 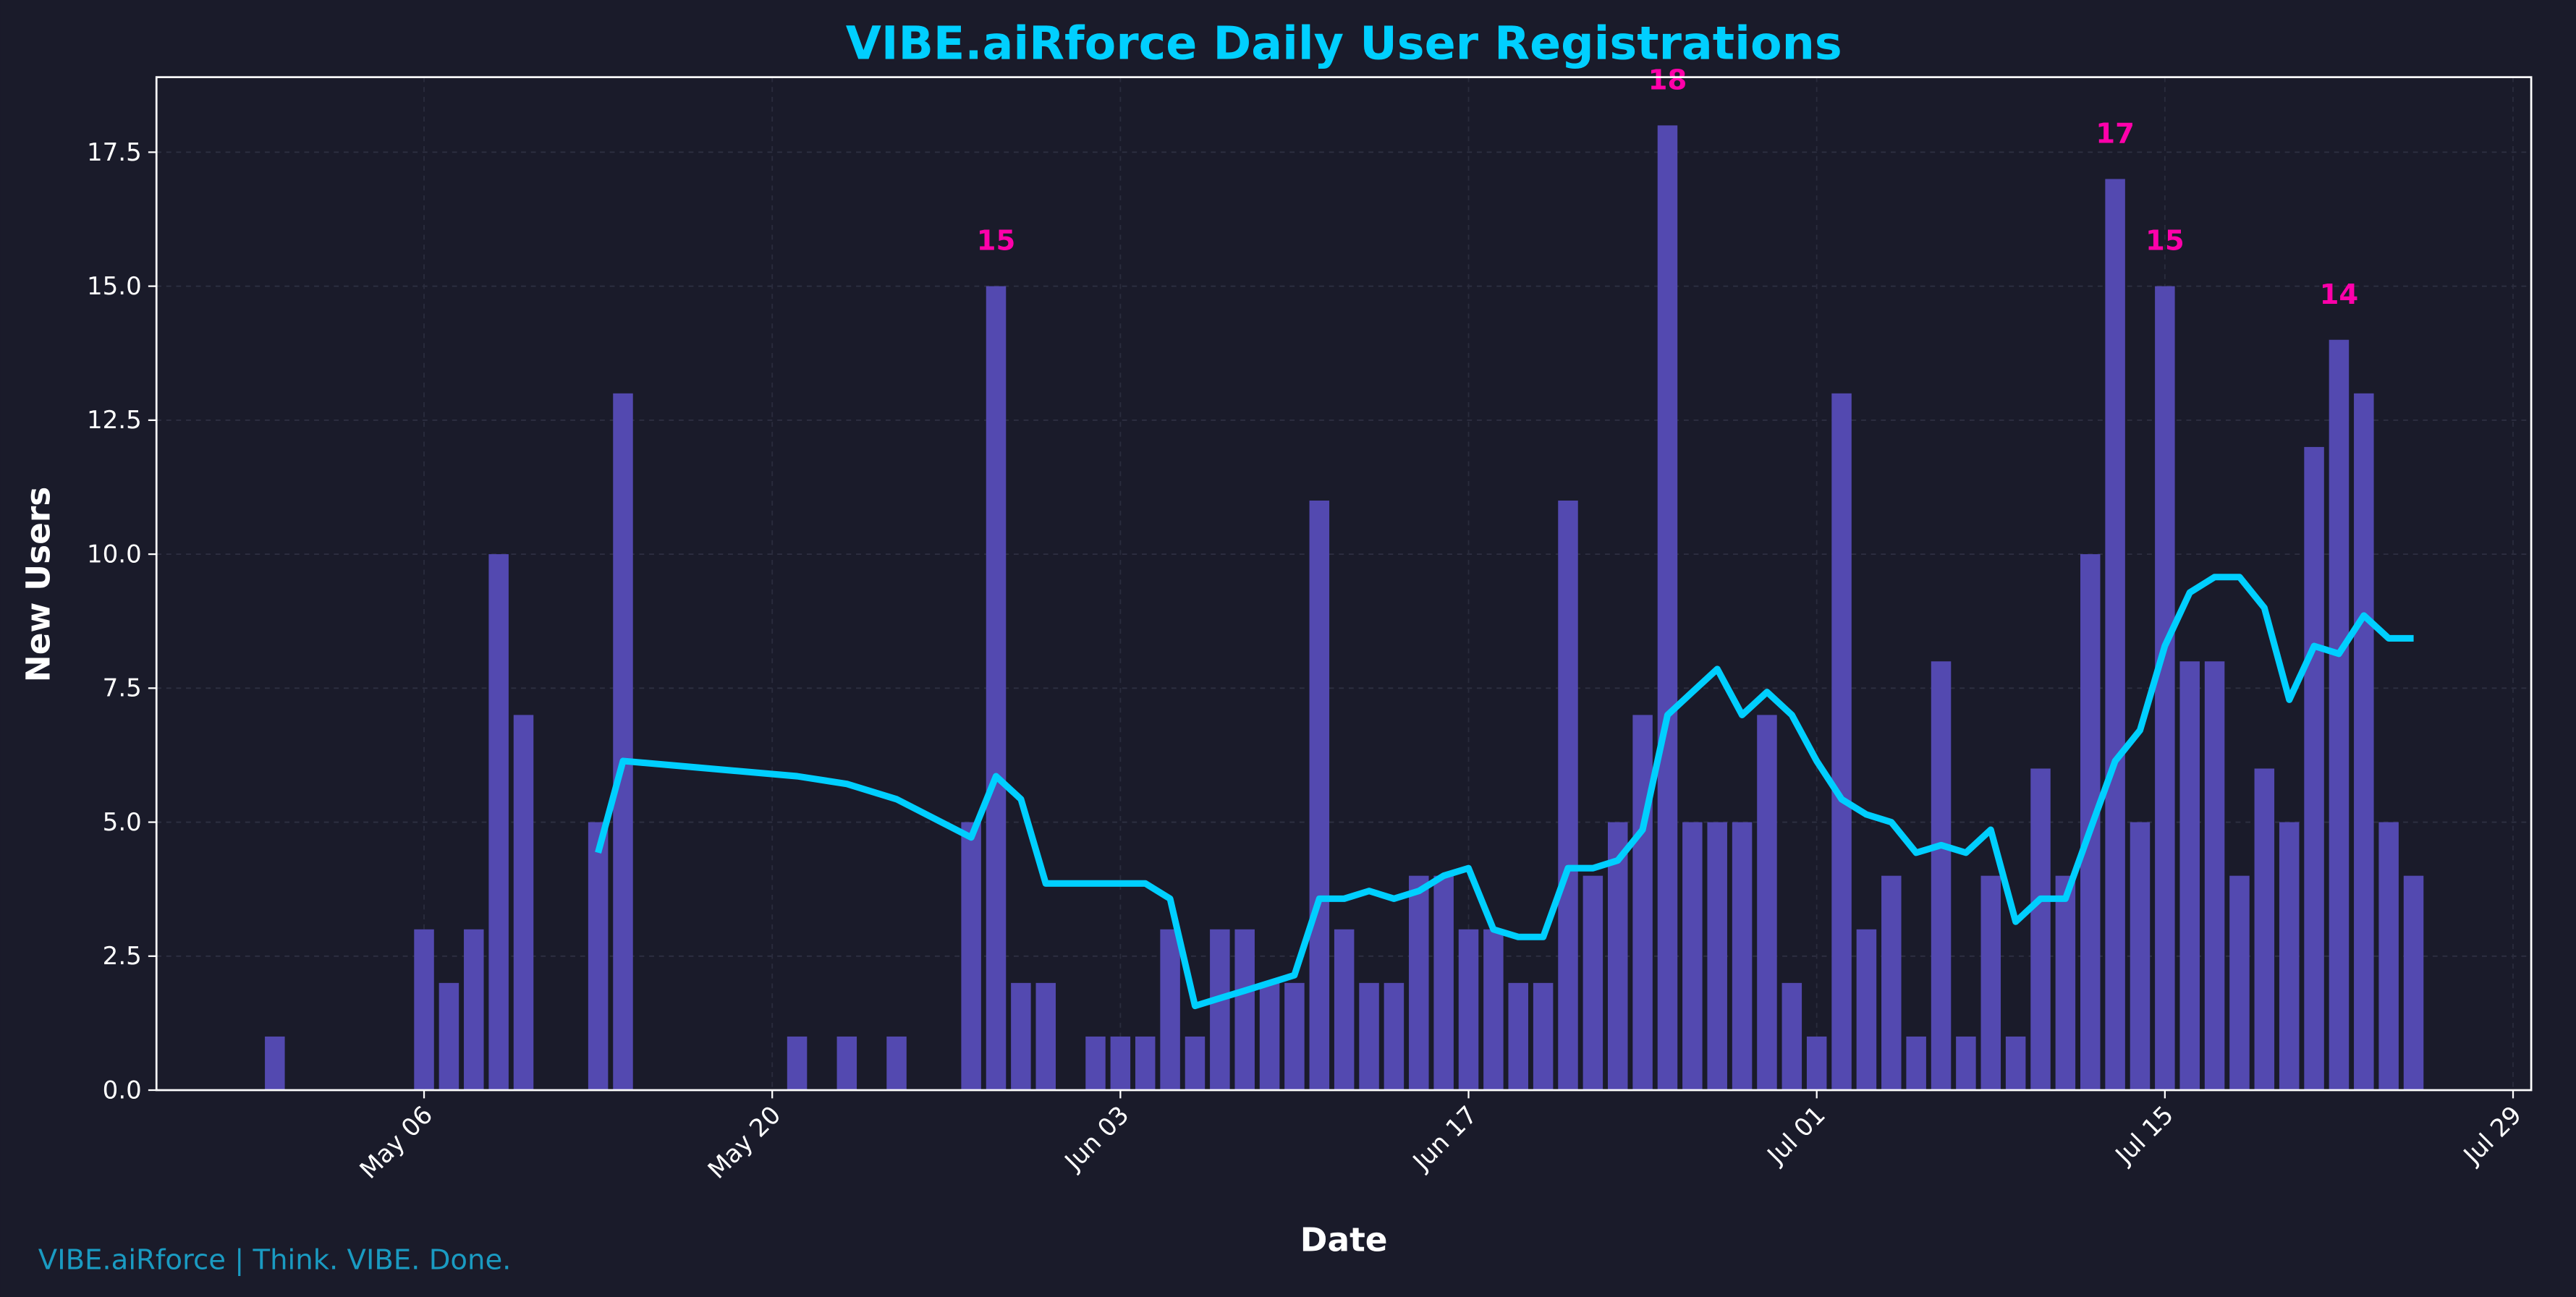 What do you see at coordinates (2115, 134) in the screenshot?
I see `data-label: 17` at bounding box center [2115, 134].